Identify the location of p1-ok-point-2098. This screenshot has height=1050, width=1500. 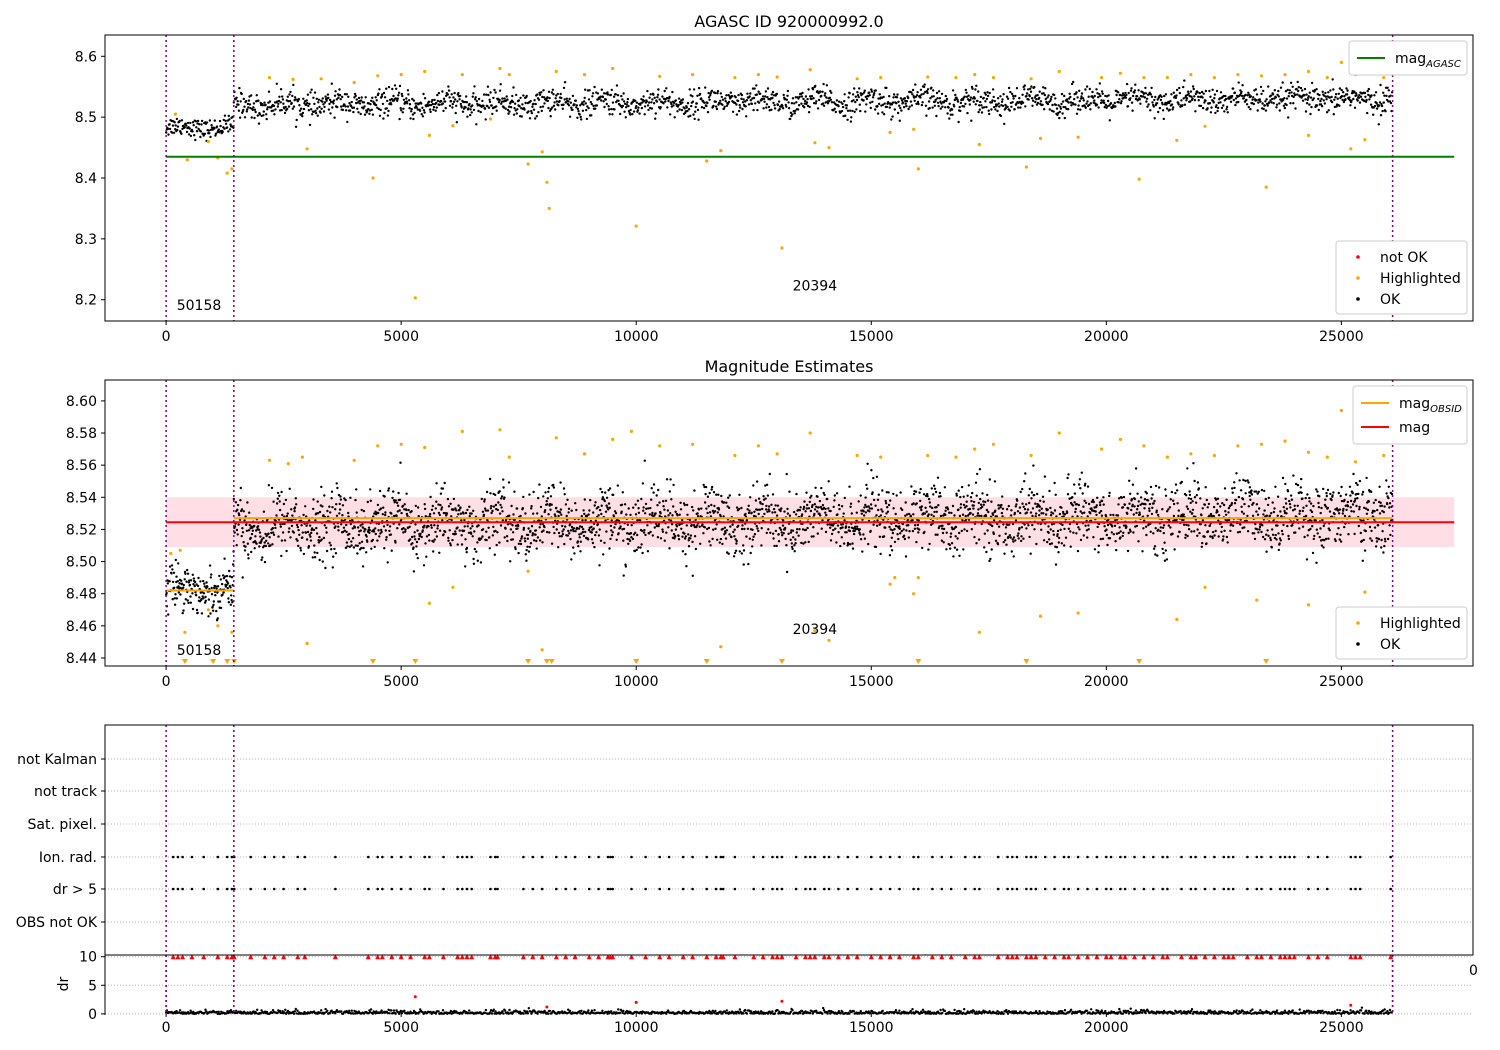
(1332, 79).